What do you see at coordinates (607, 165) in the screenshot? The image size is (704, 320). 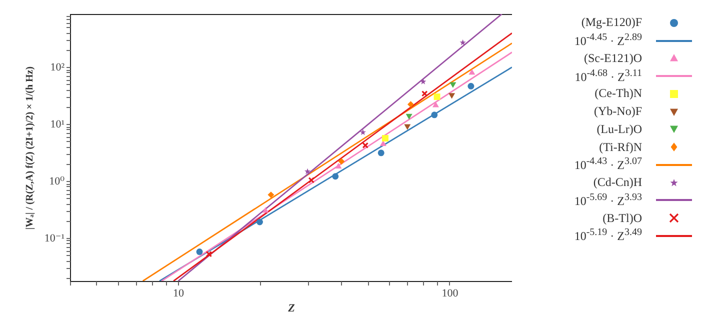 I see `legend-label: 10$^{-4.43}$ · Z$^{3.07}$` at bounding box center [607, 165].